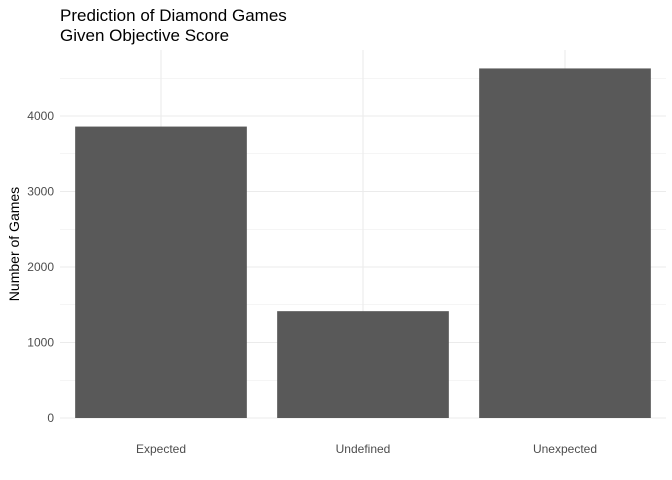 This screenshot has height=480, width=672. I want to click on y-tick-label: 1000, so click(40, 343).